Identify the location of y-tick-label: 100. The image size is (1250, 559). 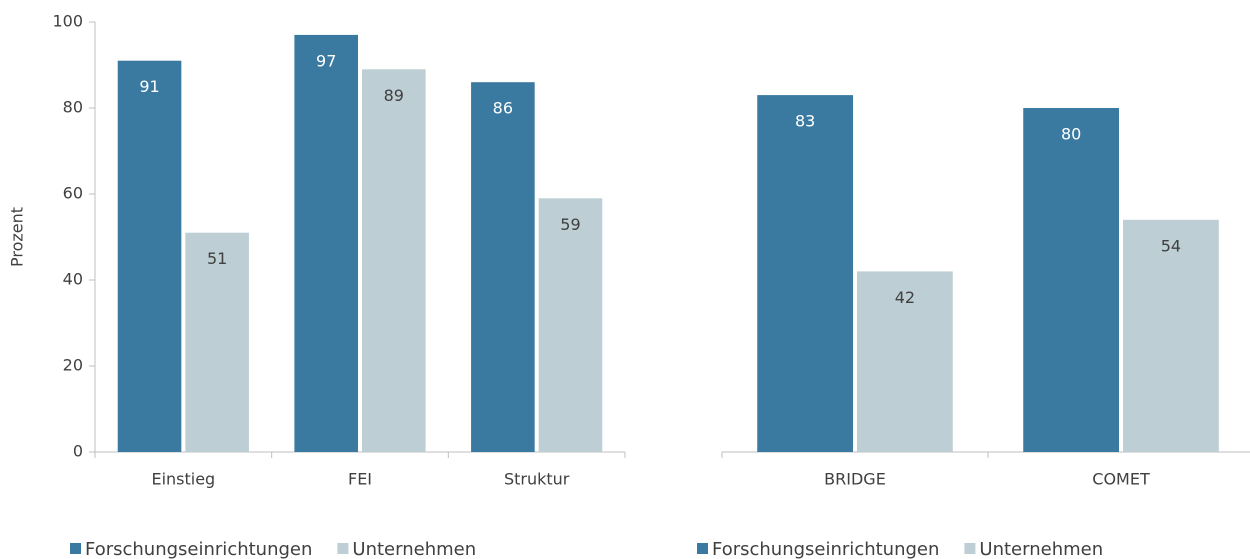
(67, 21).